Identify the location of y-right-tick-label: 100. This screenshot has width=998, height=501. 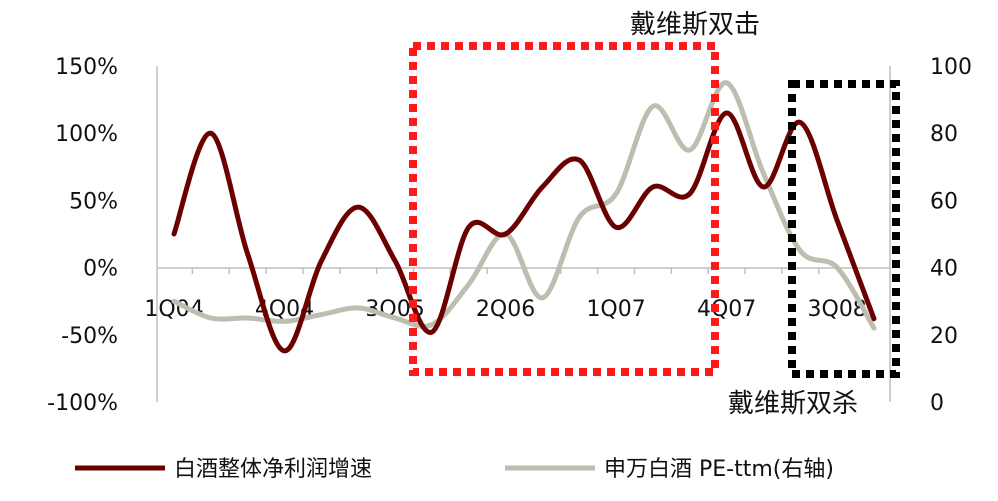
(951, 67).